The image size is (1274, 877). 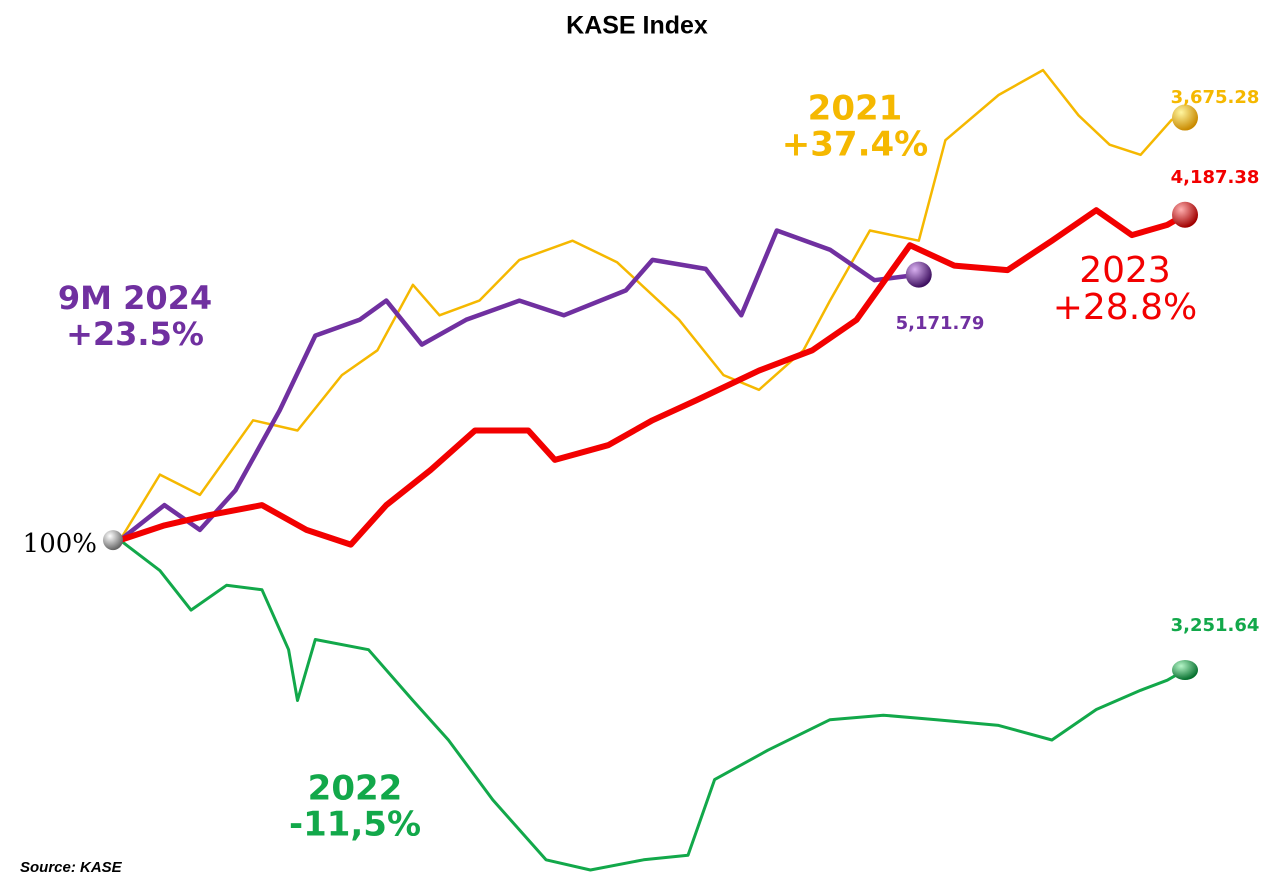 What do you see at coordinates (637, 26) in the screenshot?
I see `chart-title: KASE Index` at bounding box center [637, 26].